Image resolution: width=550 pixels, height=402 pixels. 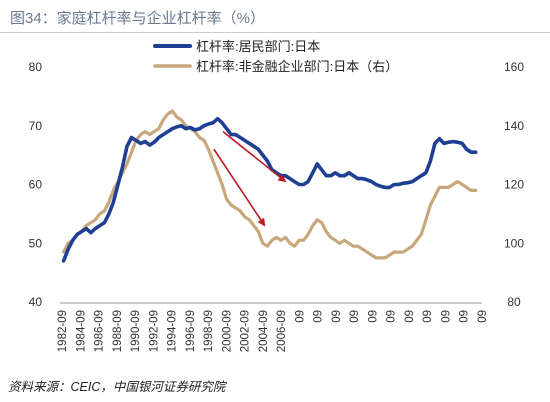 What do you see at coordinates (514, 243) in the screenshot?
I see `y-right-tick-label: 100` at bounding box center [514, 243].